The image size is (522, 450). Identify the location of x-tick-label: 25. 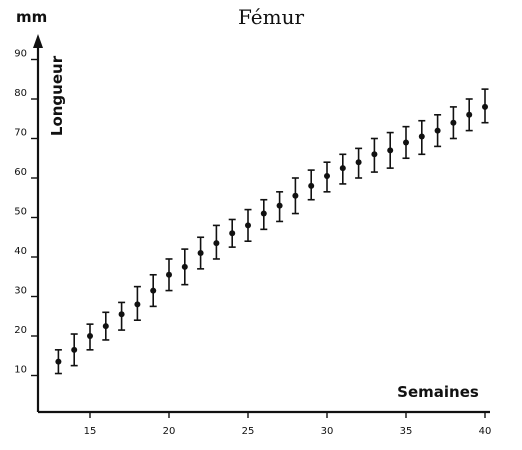
(248, 431).